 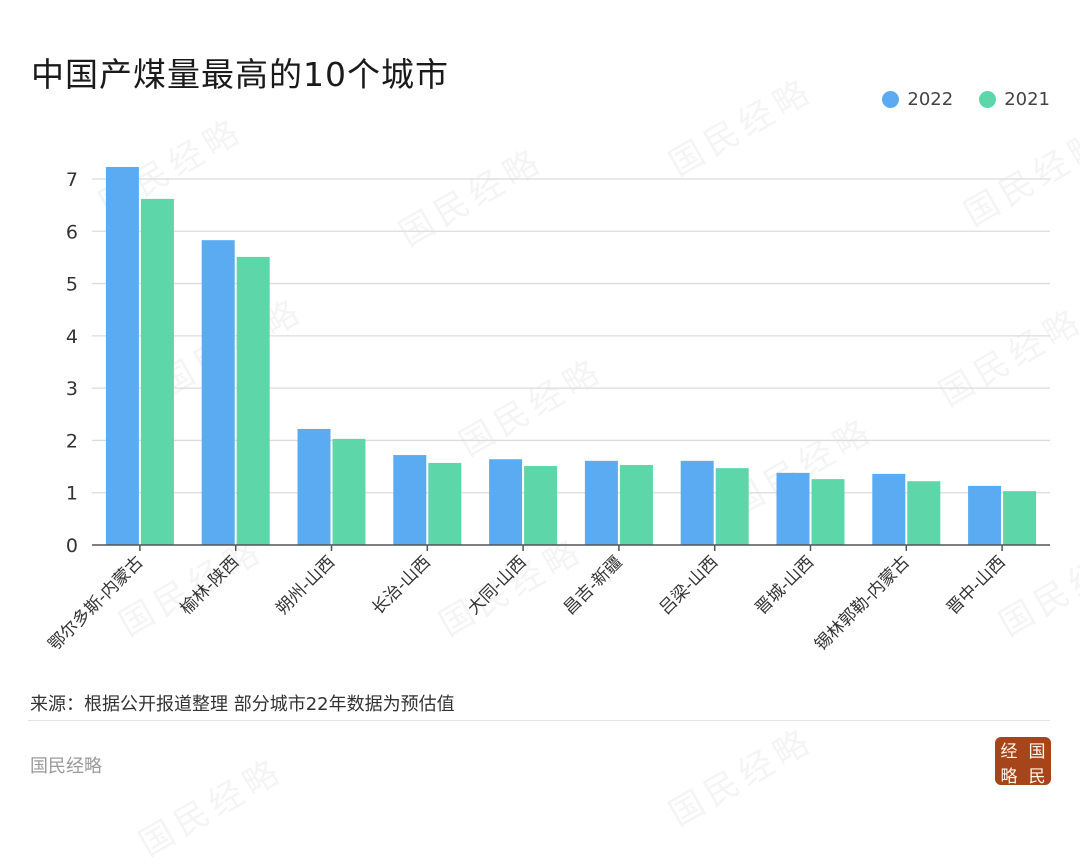 What do you see at coordinates (72, 494) in the screenshot?
I see `y-tick-label: 1` at bounding box center [72, 494].